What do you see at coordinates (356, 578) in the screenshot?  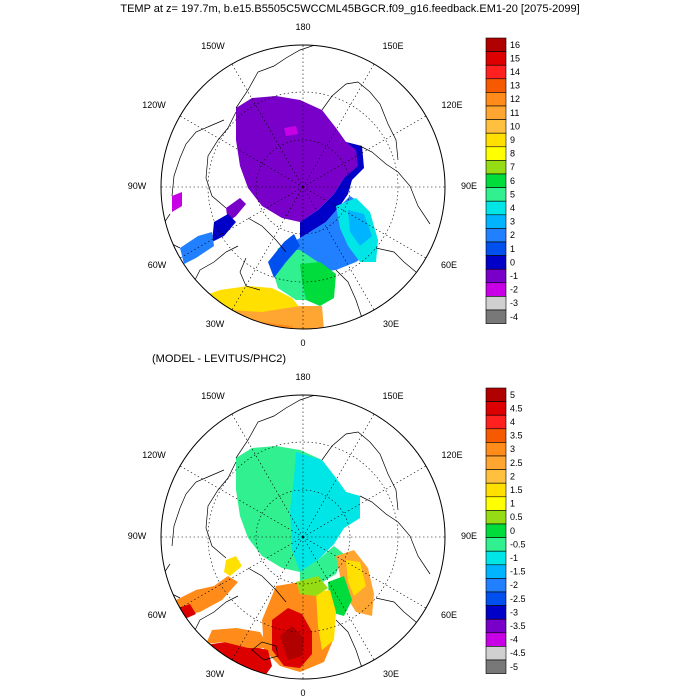 I see `region-kara-yellow` at bounding box center [356, 578].